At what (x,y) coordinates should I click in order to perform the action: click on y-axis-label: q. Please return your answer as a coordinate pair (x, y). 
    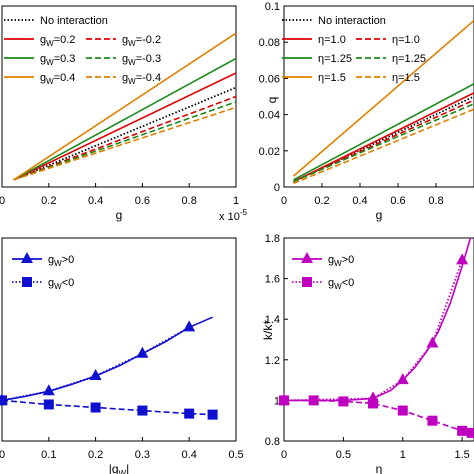
    Looking at the image, I should click on (272, 100).